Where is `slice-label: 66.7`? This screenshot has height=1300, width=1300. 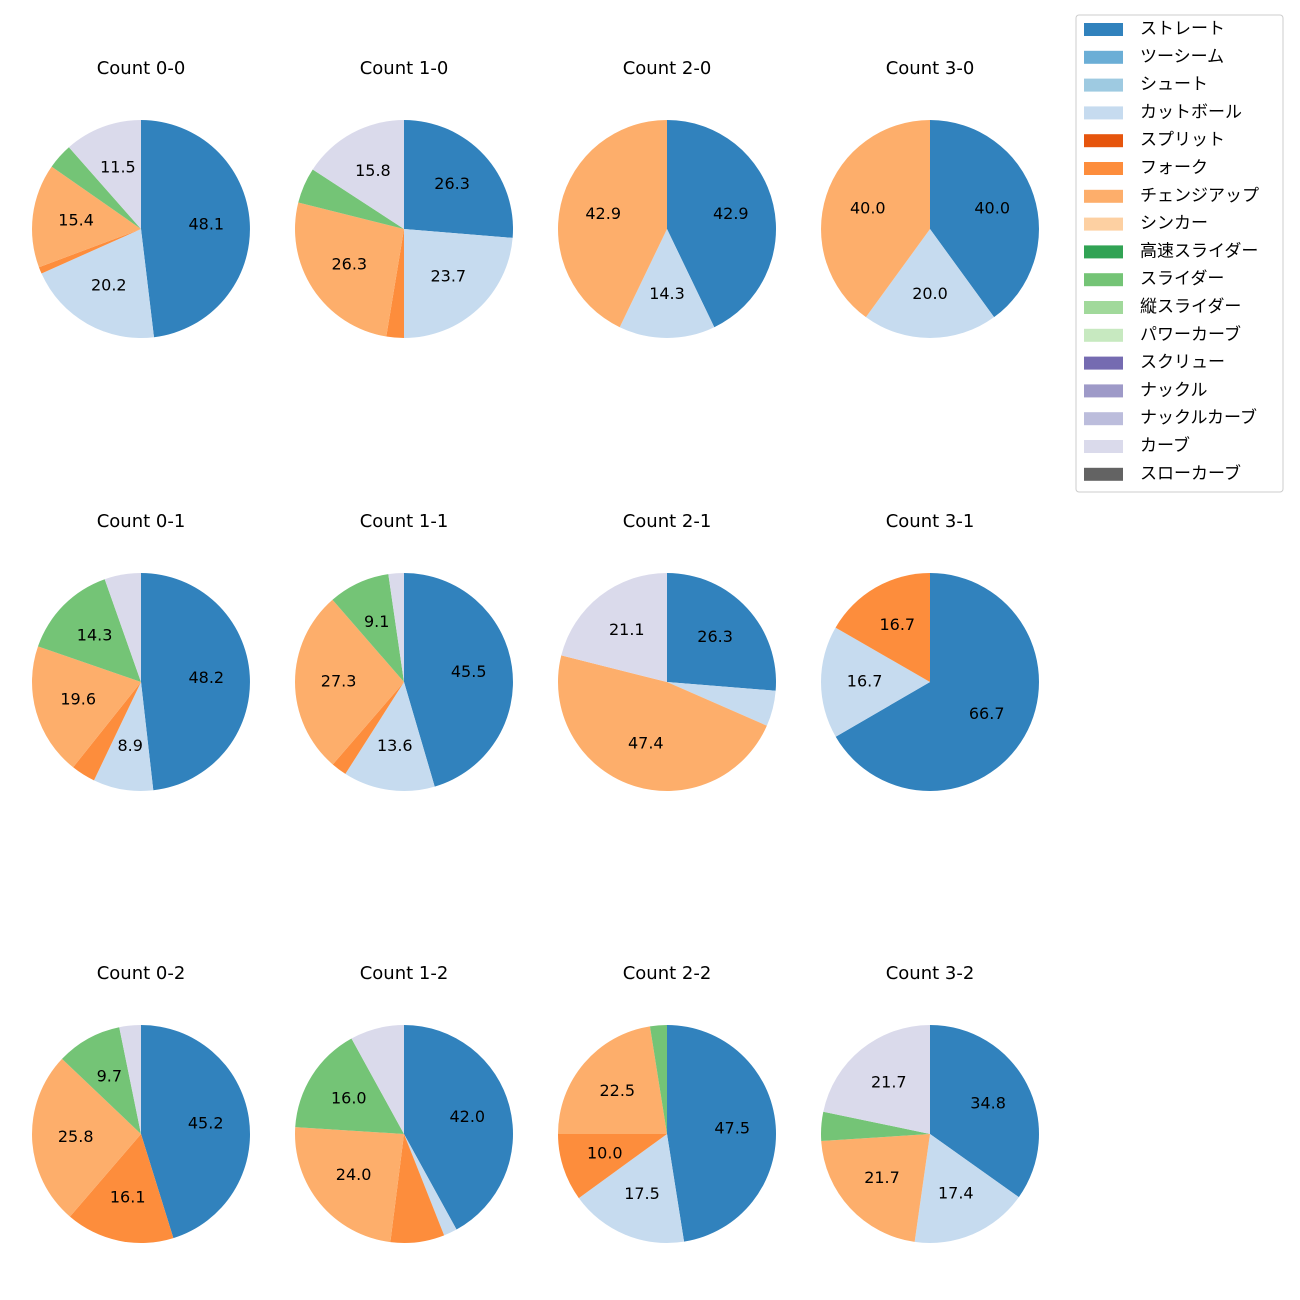
slice-label: 66.7 is located at coordinates (987, 713).